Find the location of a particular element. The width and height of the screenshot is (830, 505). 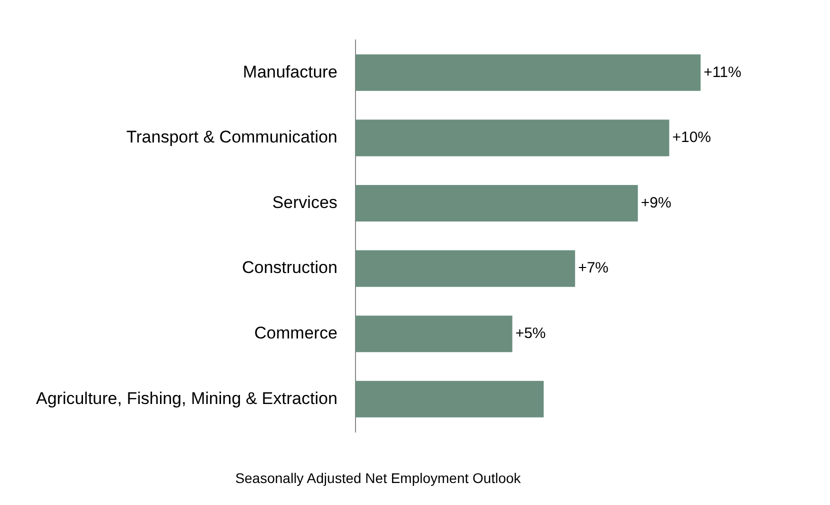

y-tick-label: Construction is located at coordinates (290, 268).